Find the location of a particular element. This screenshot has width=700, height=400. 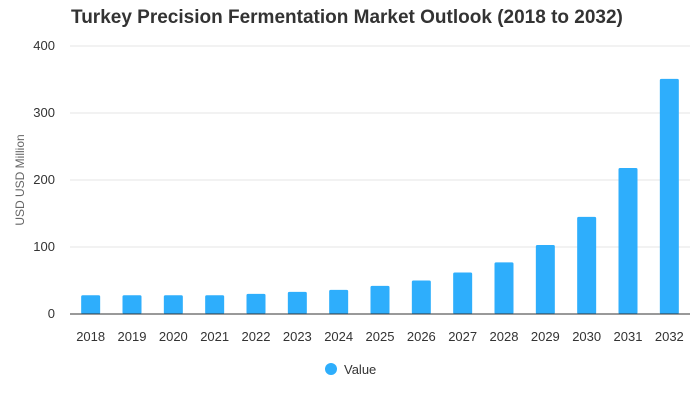

bar-2031 is located at coordinates (628, 240).